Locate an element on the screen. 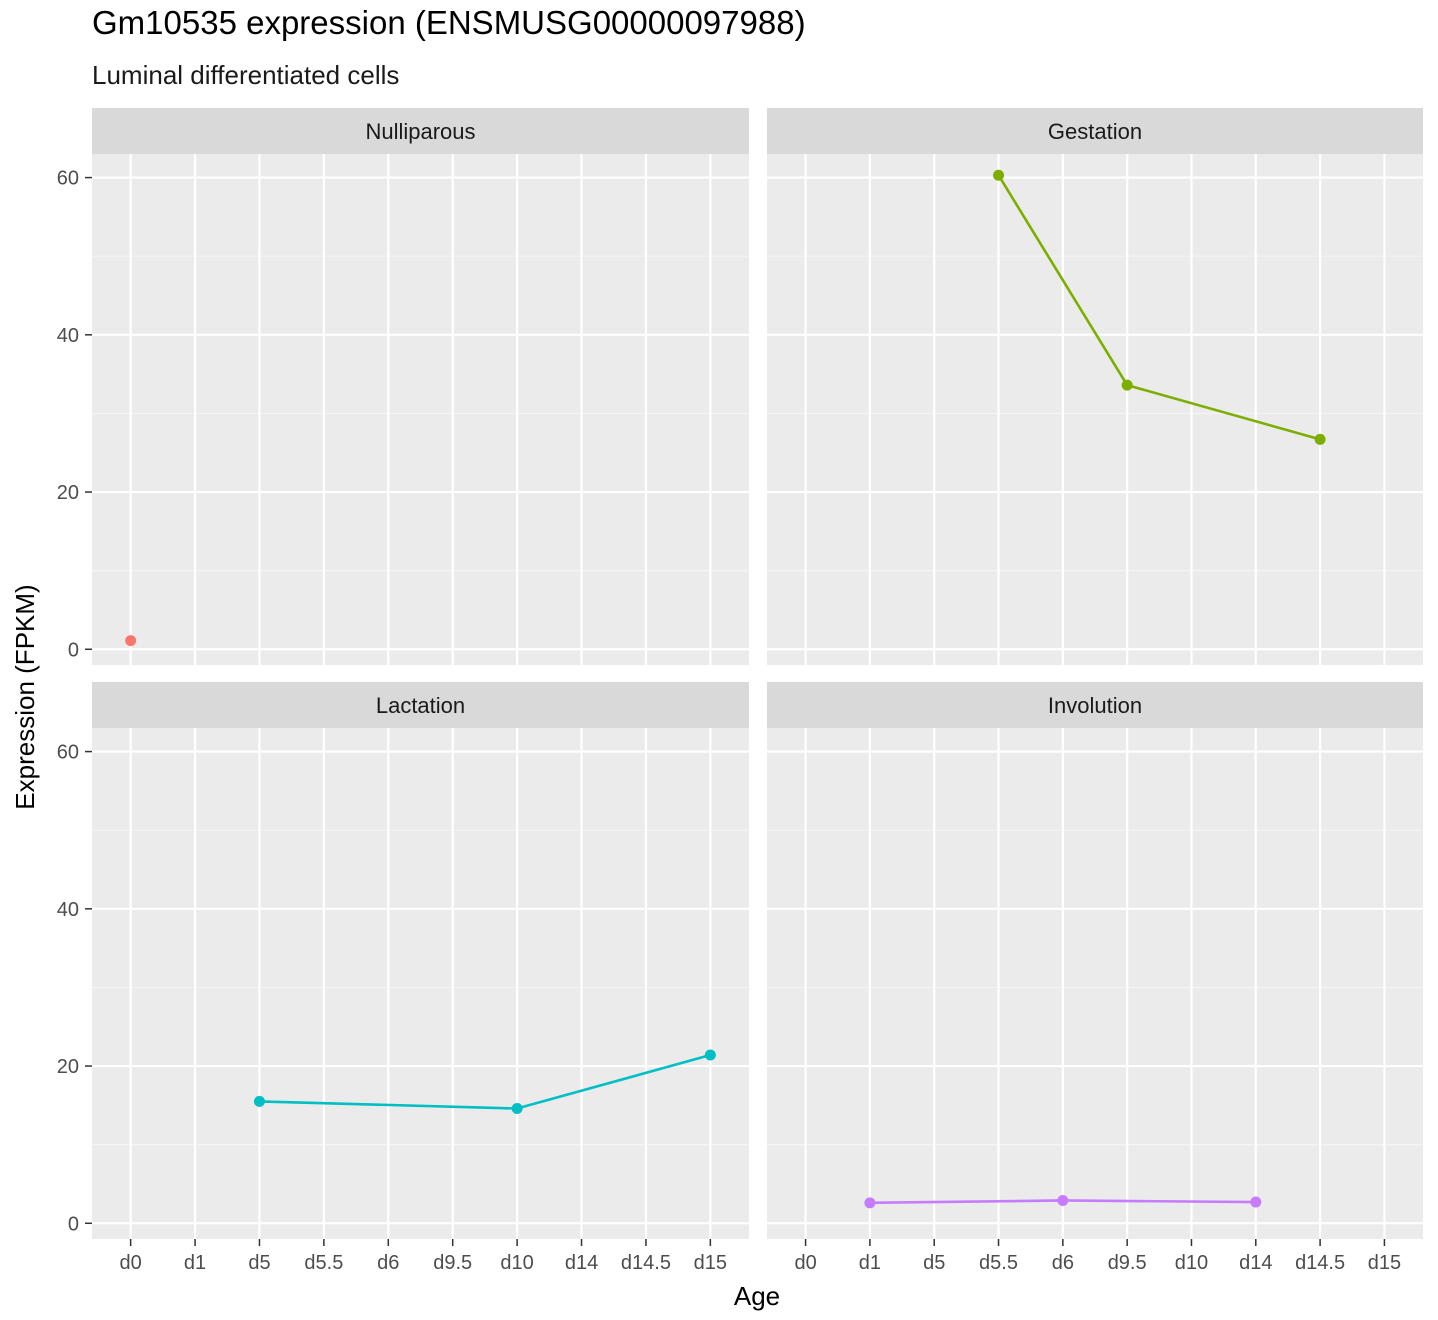 This screenshot has height=1320, width=1438. chart-title: Gm10535 expression (ENSMUSG00000097988) is located at coordinates (449, 22).